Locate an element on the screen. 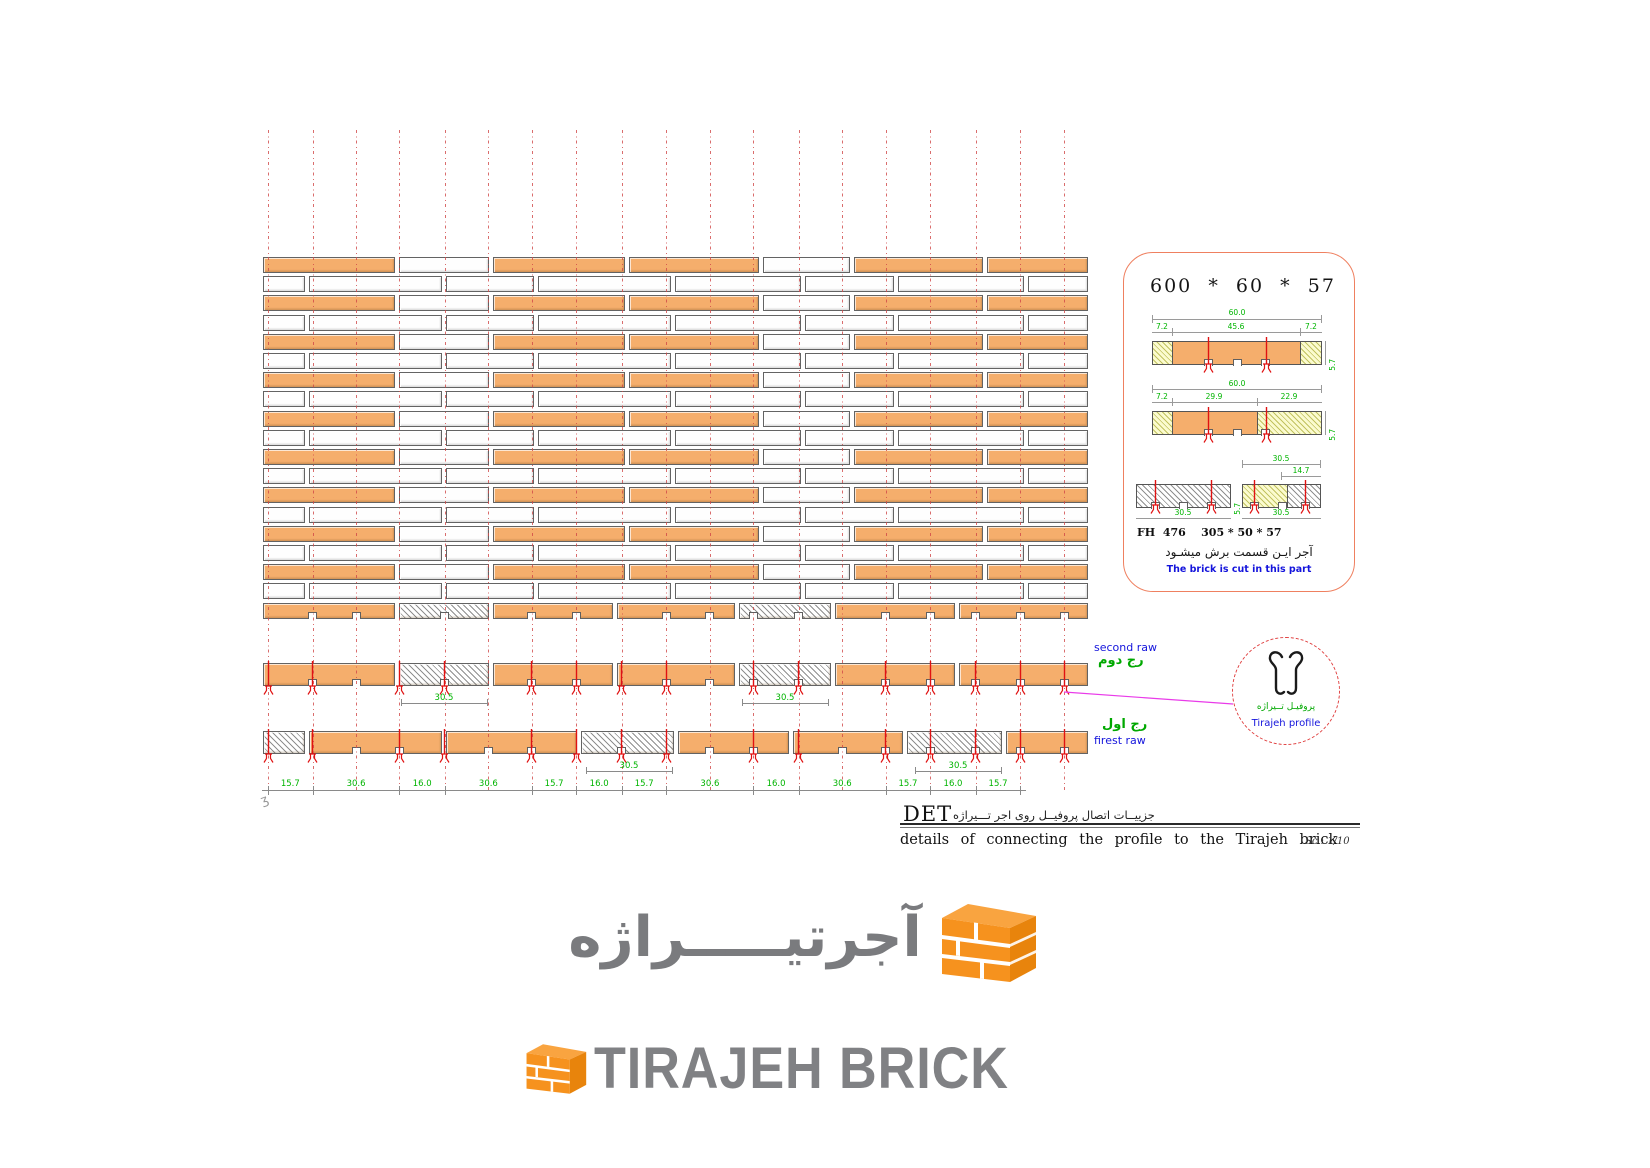  first-row-label-en: firest raw is located at coordinates (1120, 740).